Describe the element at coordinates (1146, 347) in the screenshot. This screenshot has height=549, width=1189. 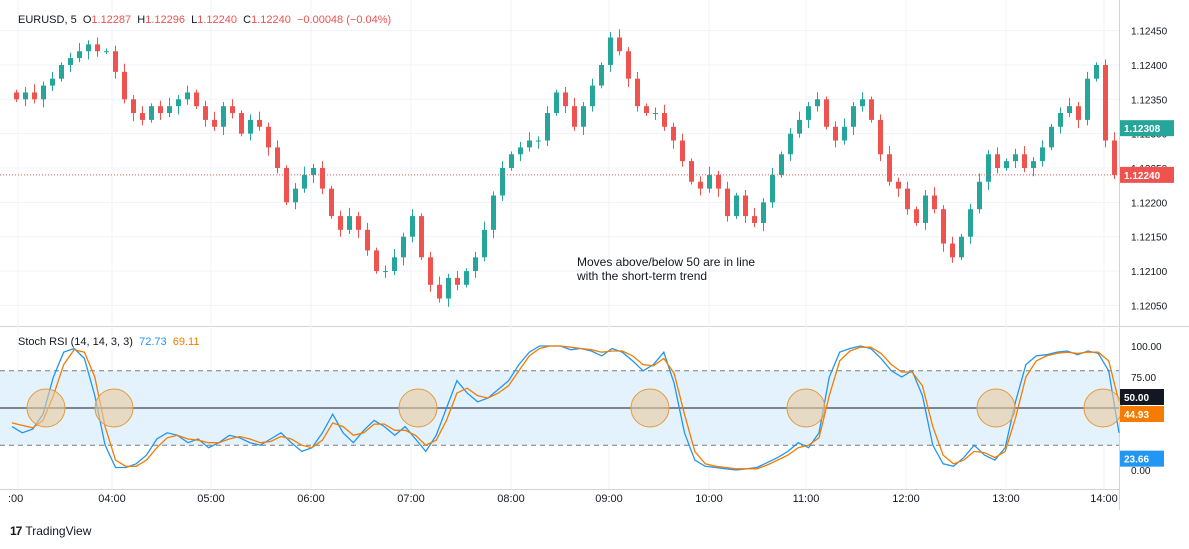
I see `stoch-tick-label: 100.00` at that location.